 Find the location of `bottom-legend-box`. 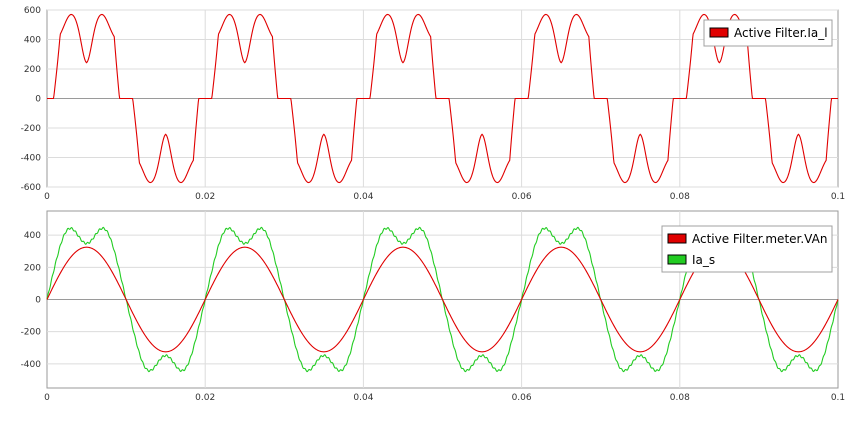

bottom-legend-box is located at coordinates (747, 249).